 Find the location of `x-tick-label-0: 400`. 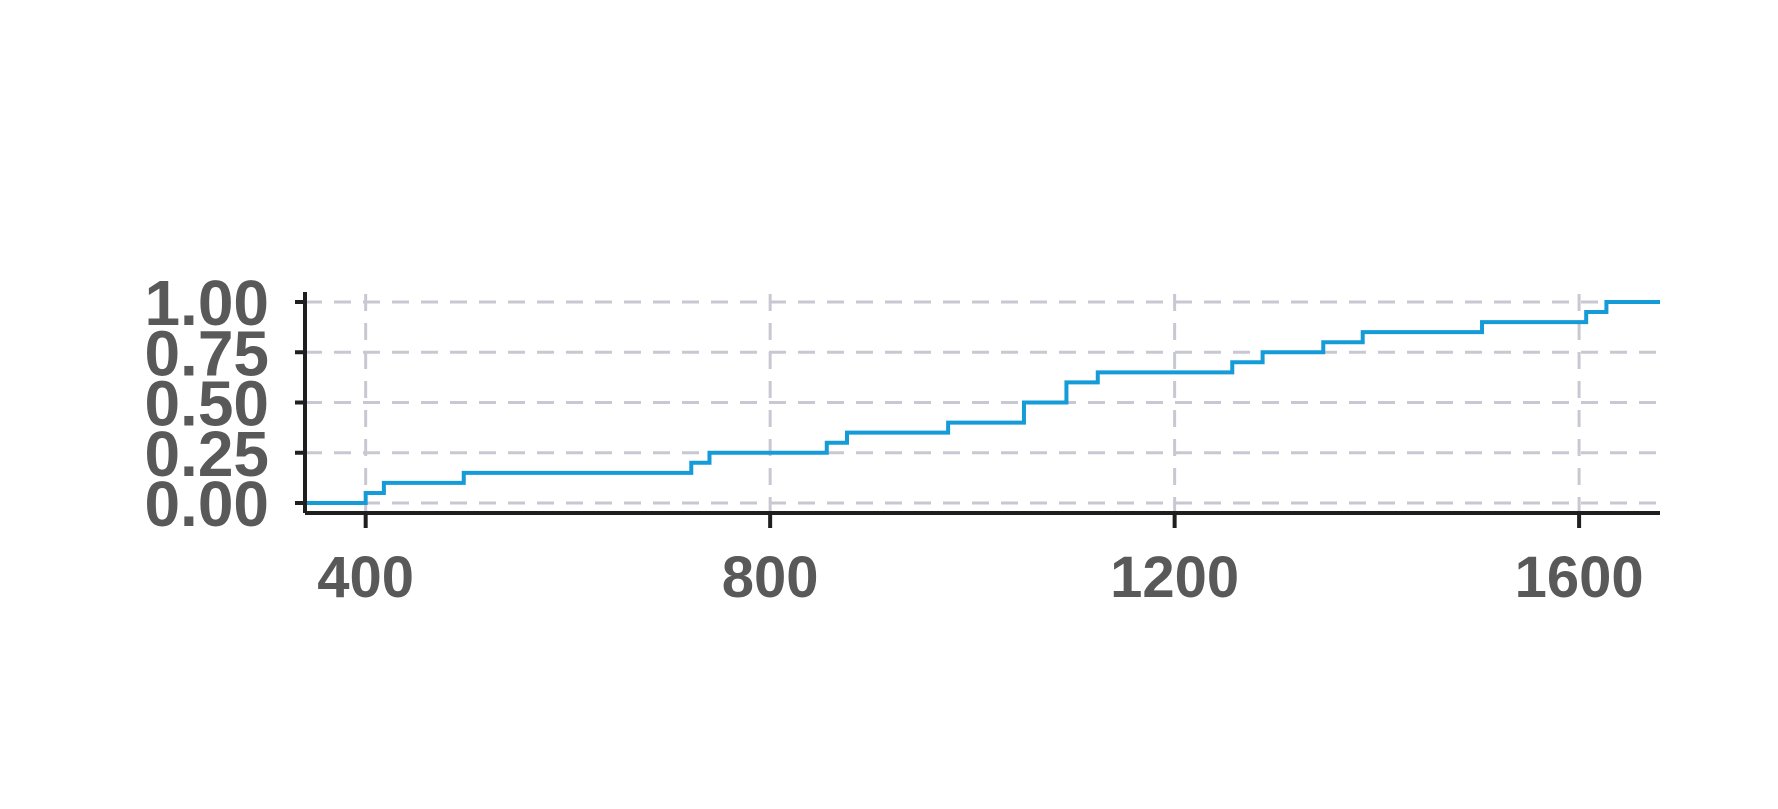

x-tick-label-0: 400 is located at coordinates (365, 577).